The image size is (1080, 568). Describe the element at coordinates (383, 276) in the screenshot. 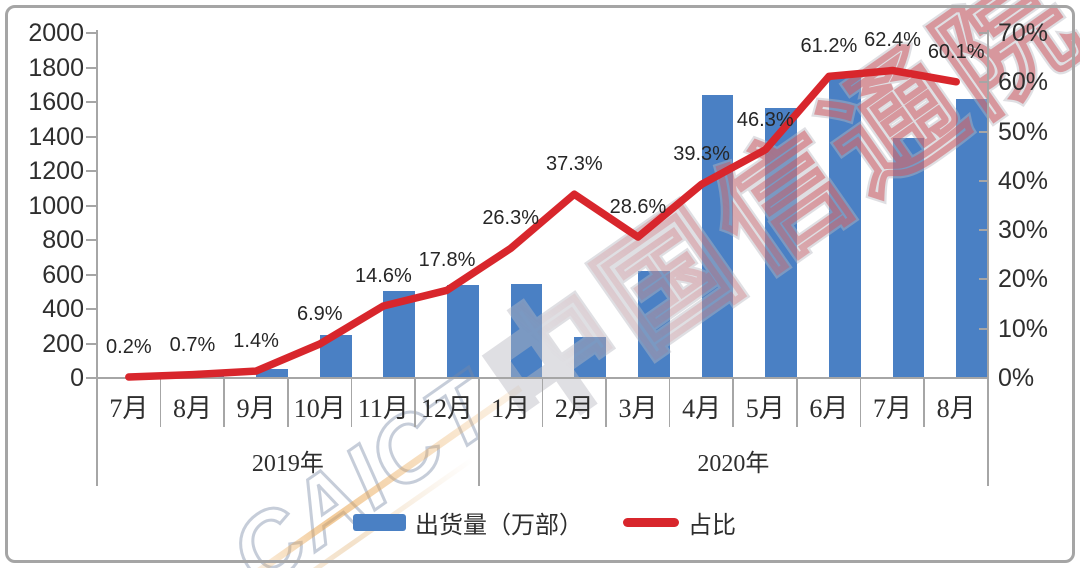

I see `data-label: 14.6%` at that location.